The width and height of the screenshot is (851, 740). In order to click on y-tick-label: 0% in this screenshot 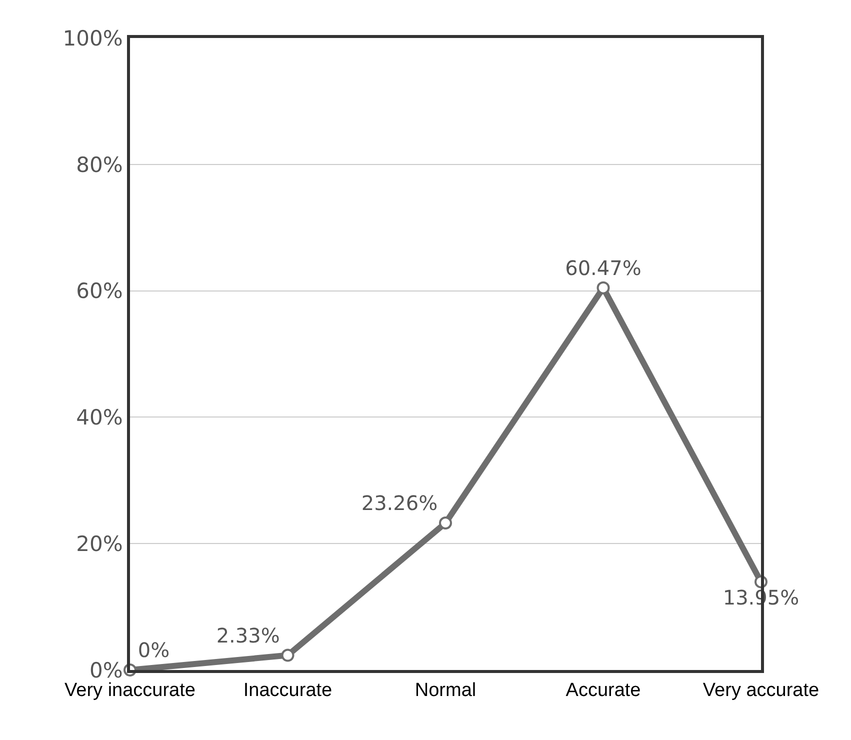, I will do `click(106, 670)`.